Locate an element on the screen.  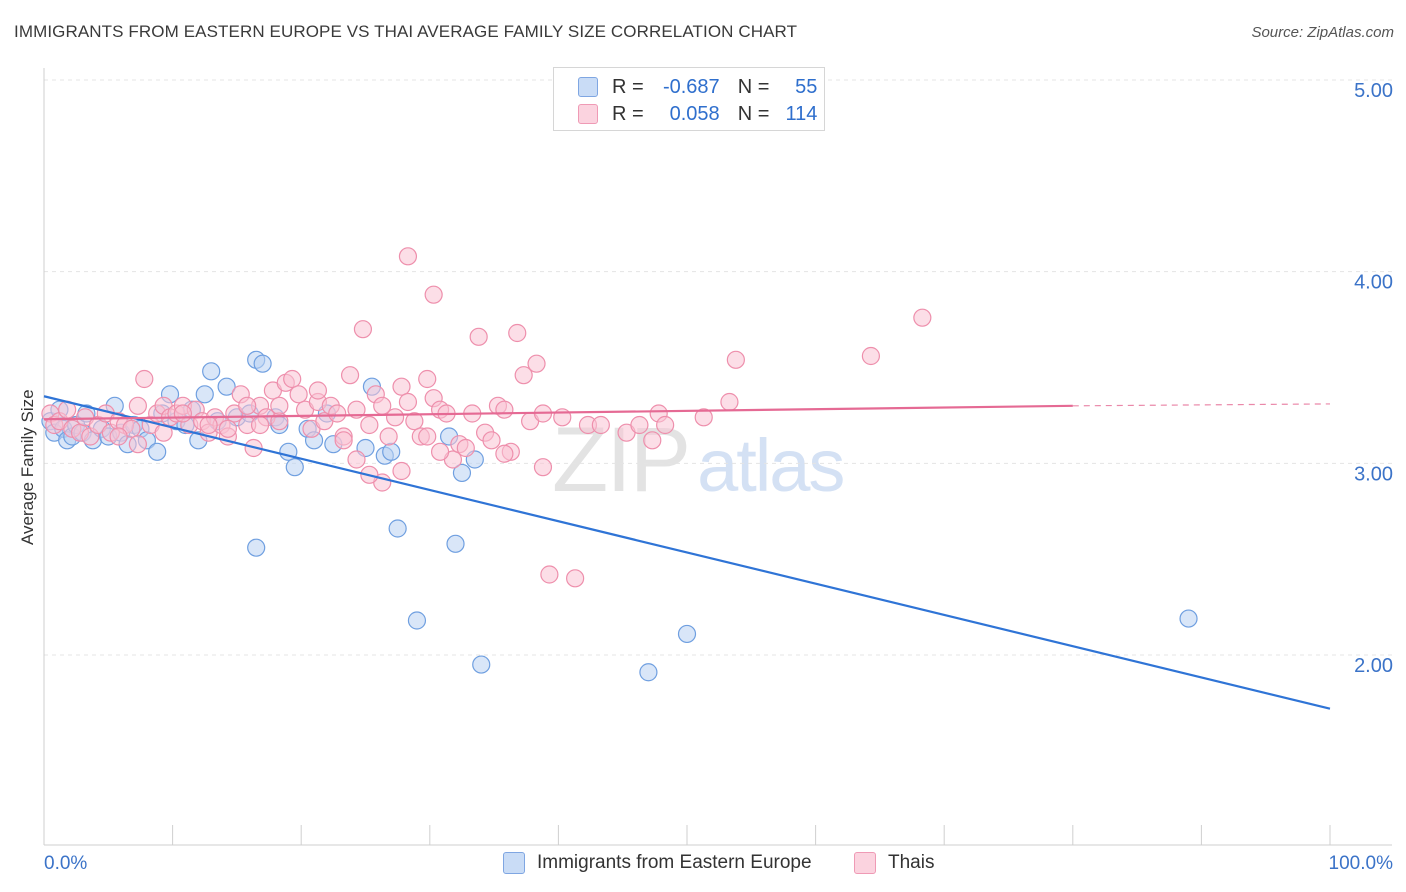
y-tick-label: 5.00 is located at coordinates (1373, 91).